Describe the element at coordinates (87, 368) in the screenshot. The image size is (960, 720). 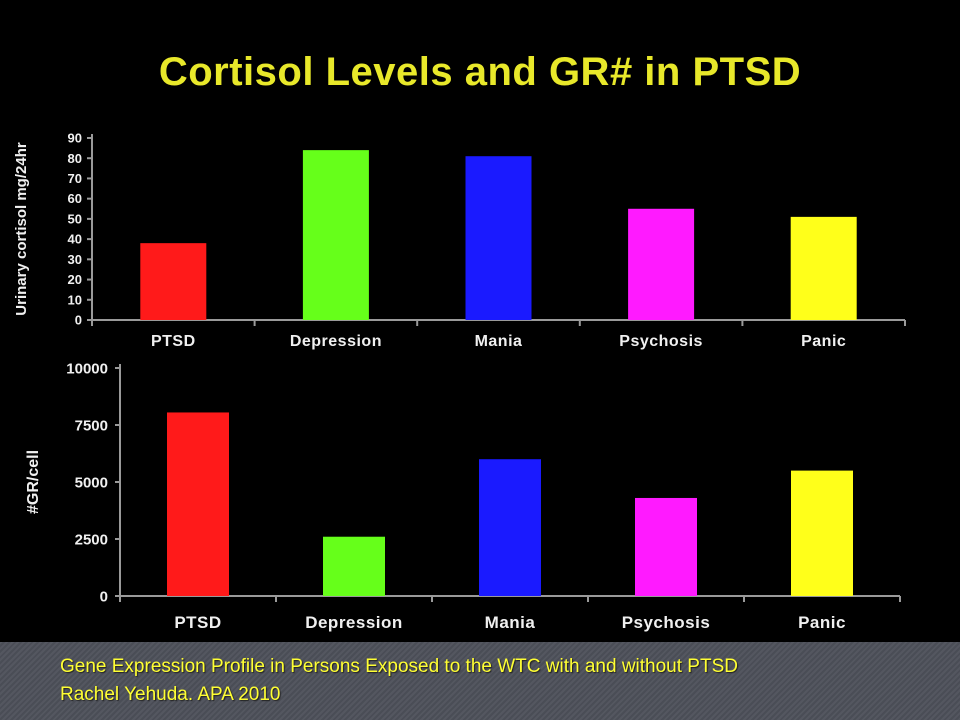
I see `gr-y-tick-label: 10000` at that location.